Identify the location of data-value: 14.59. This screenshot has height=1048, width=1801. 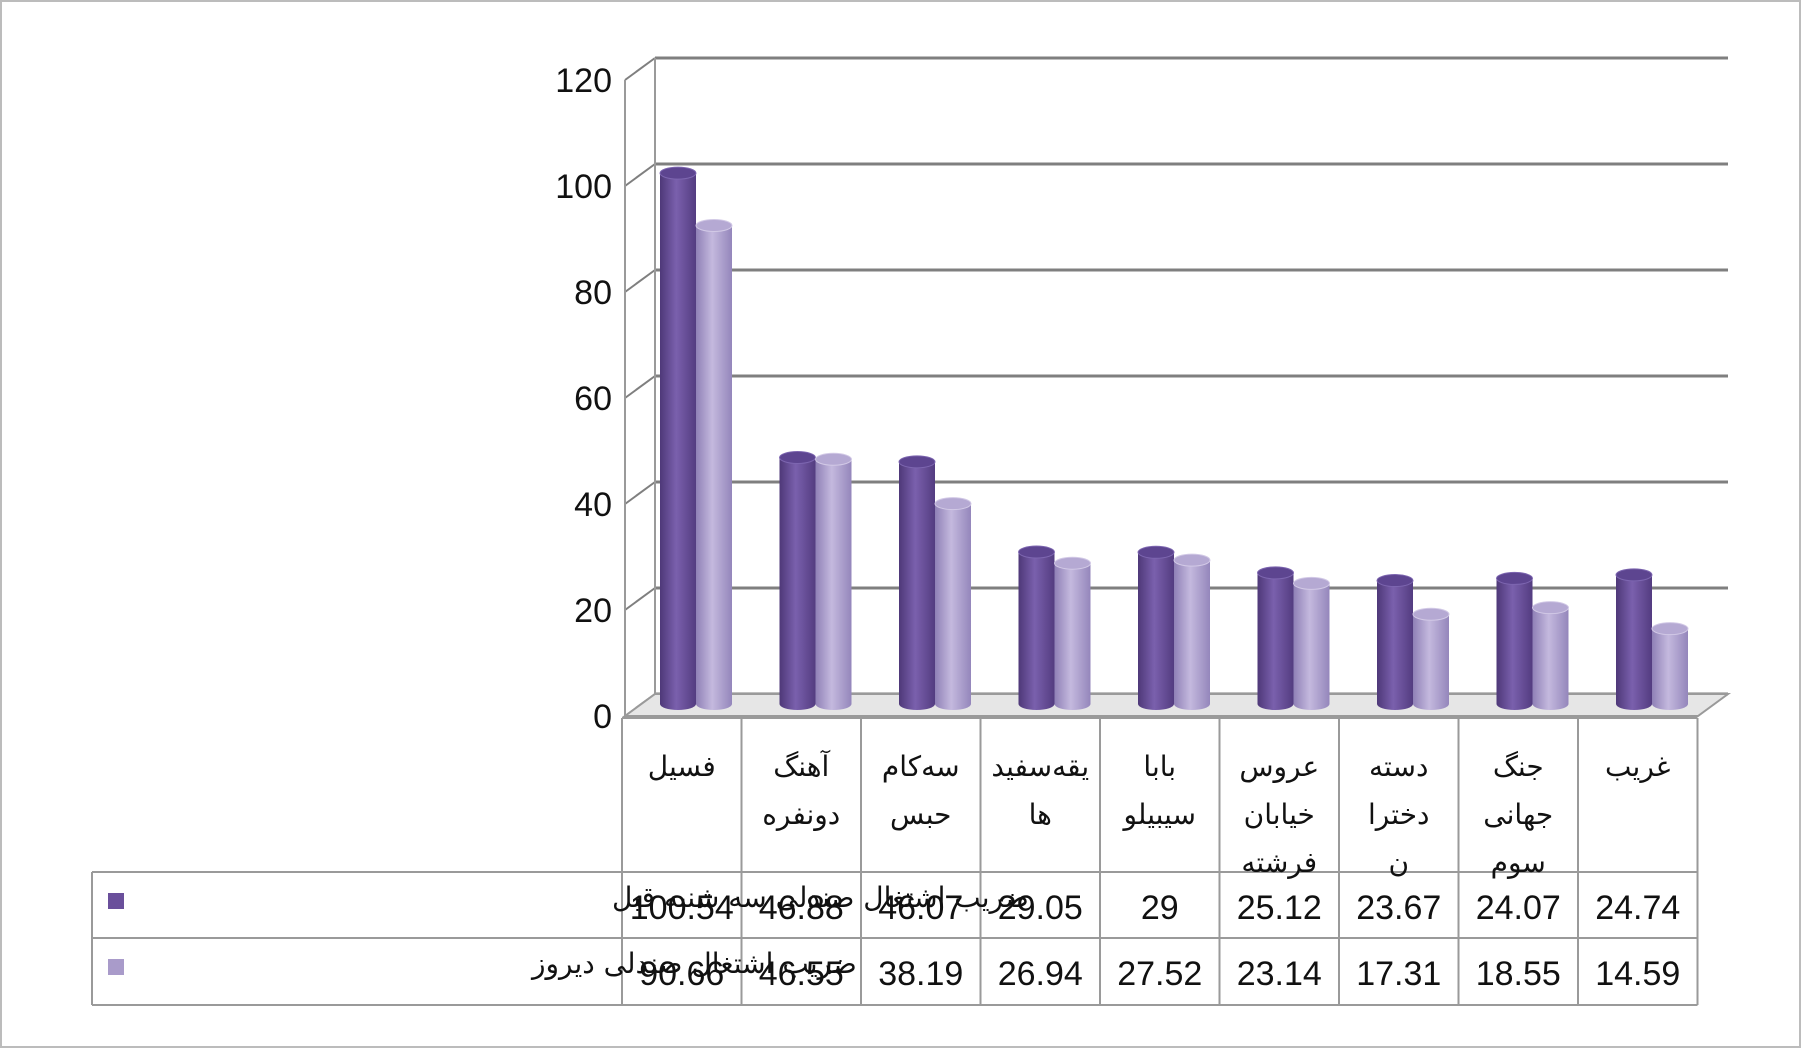
(1637, 974).